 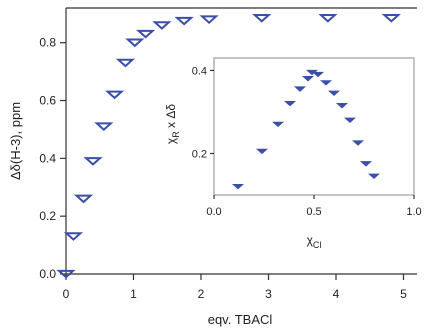 I want to click on main-y-tick-label: 0.8, so click(x=47, y=43).